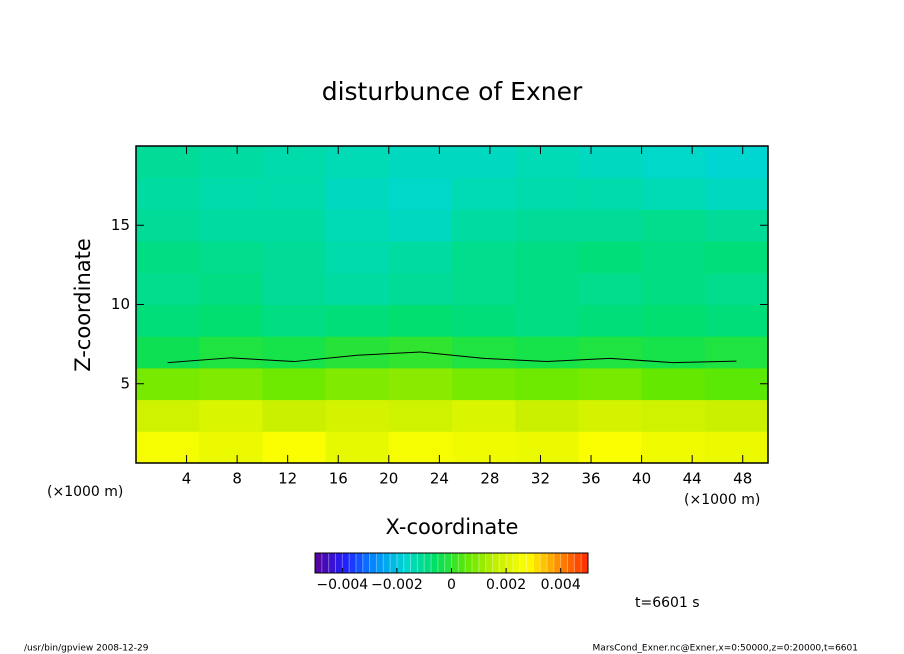  Describe the element at coordinates (742, 479) in the screenshot. I see `x-tick-label: 48` at that location.